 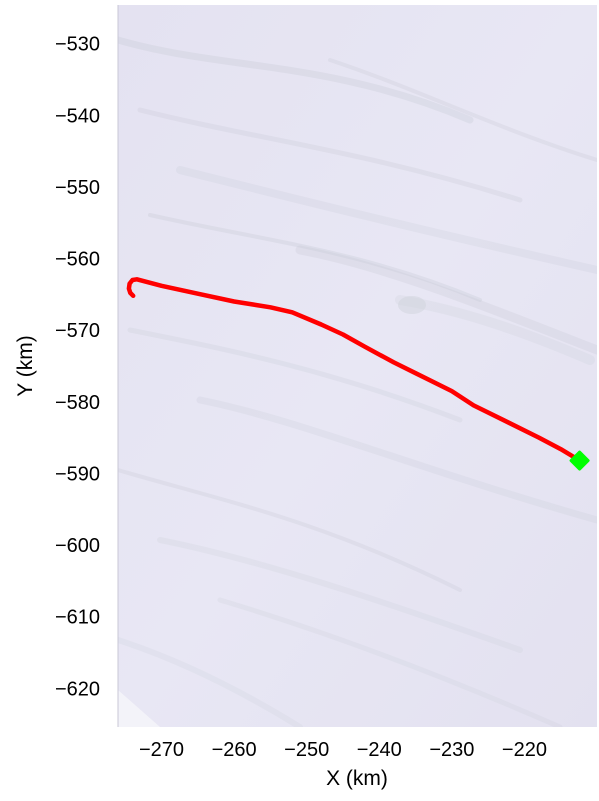 What do you see at coordinates (77, 260) in the screenshot?
I see `y-tick-label: −560` at bounding box center [77, 260].